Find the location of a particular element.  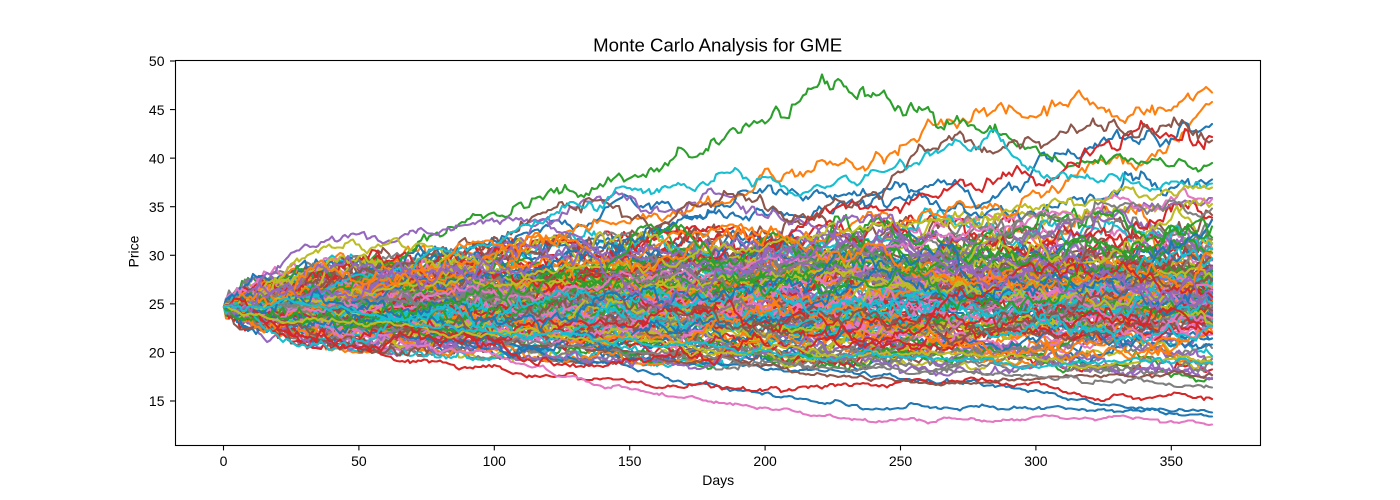

svg-text: 40 is located at coordinates (157, 158).